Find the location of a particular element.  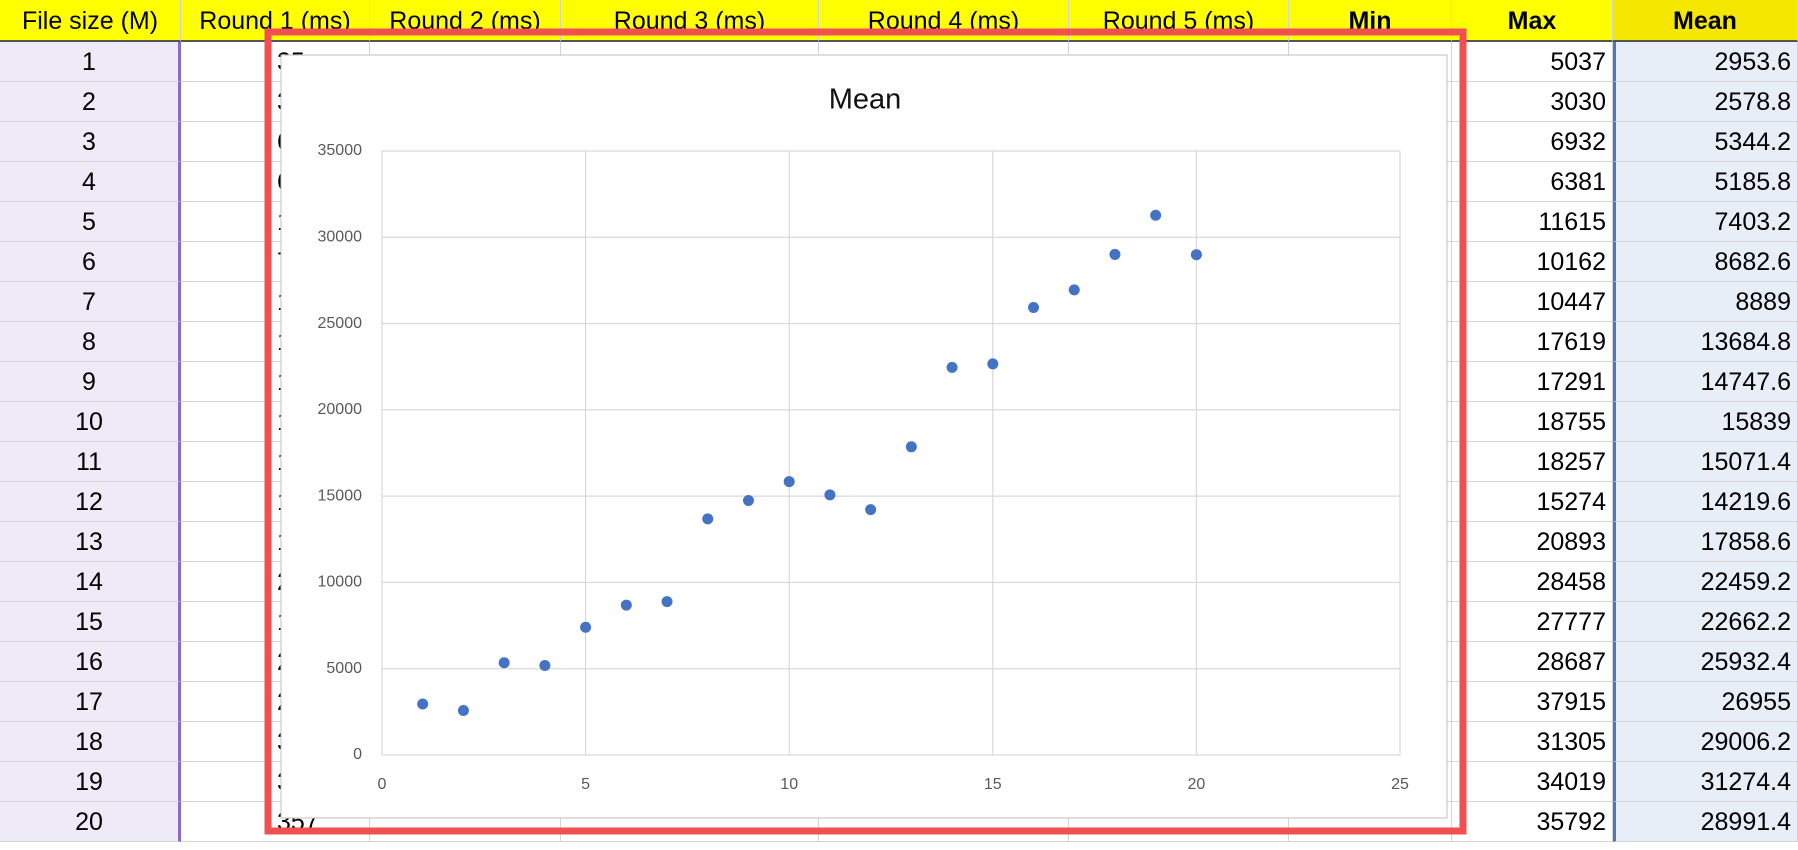

max-cell: 11615 is located at coordinates (1532, 222).